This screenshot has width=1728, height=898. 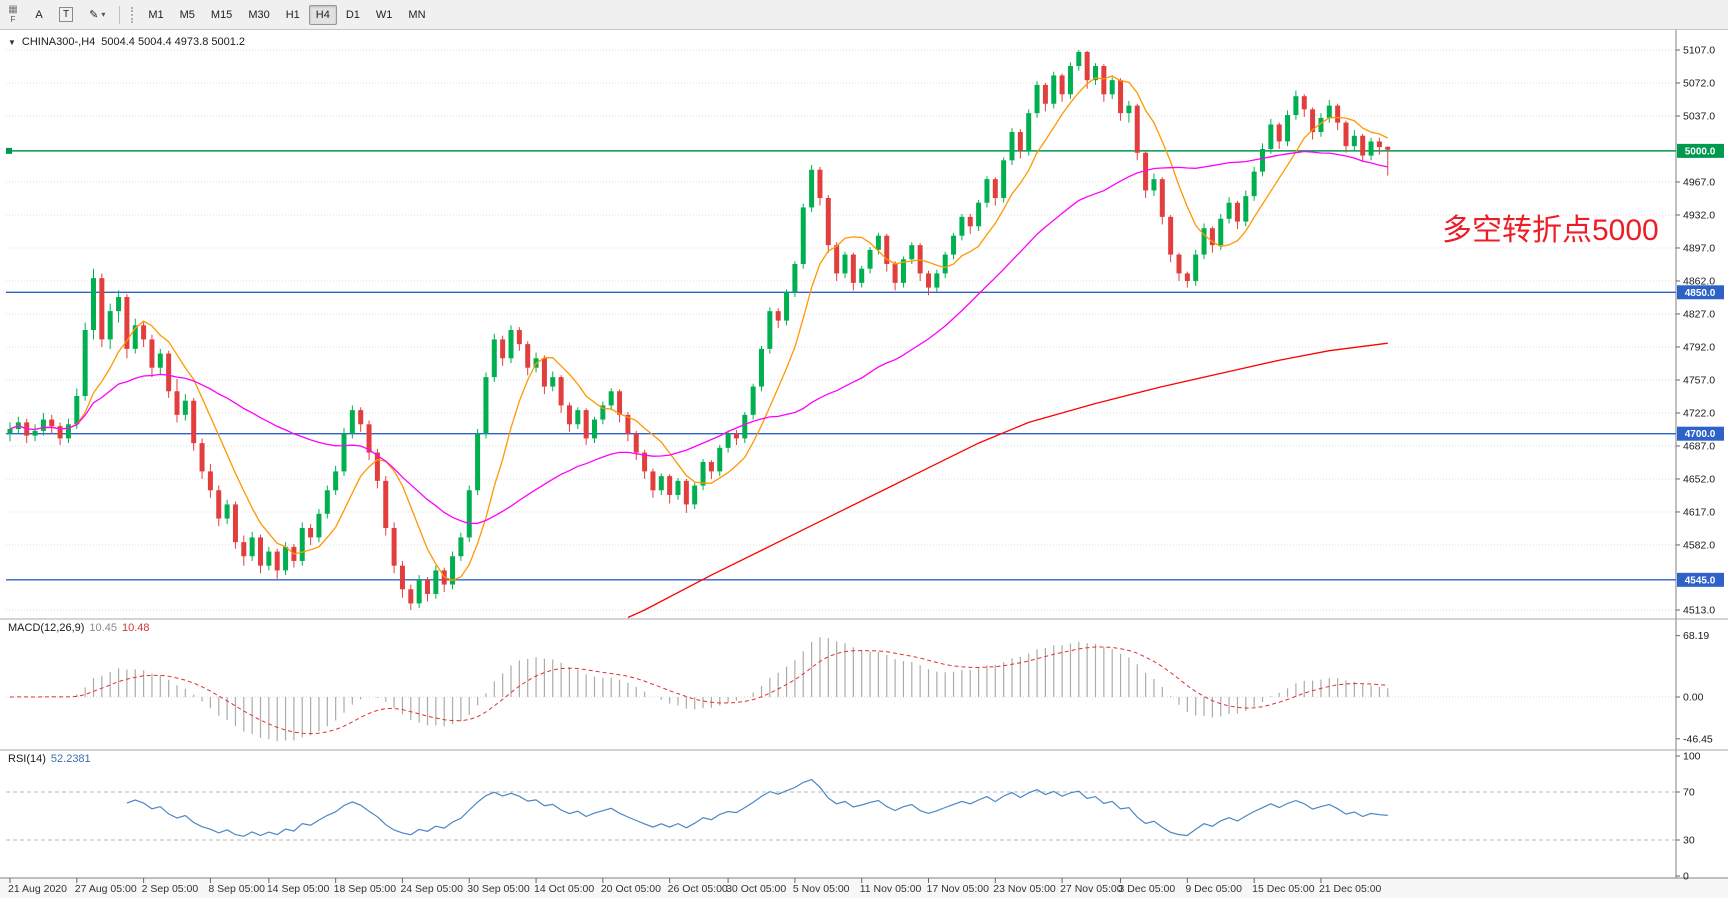 I want to click on svg-text: 4700.0, so click(x=1700, y=434).